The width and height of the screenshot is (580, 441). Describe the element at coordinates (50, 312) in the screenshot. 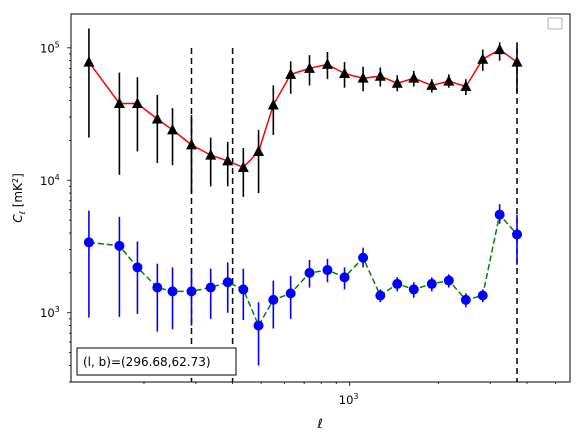

I see `y-tick-label: 103` at that location.